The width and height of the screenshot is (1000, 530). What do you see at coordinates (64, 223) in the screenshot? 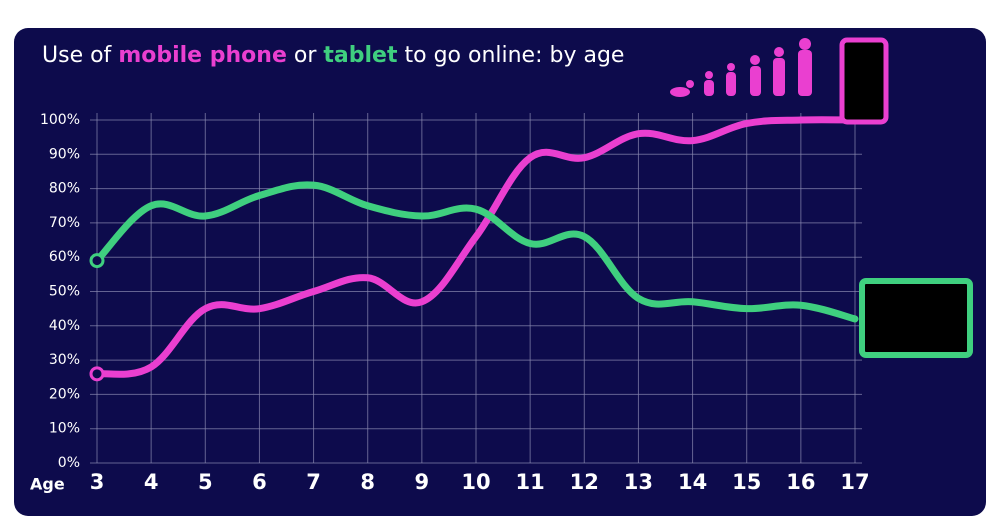
I see `y-tick-label: 70%` at bounding box center [64, 223].